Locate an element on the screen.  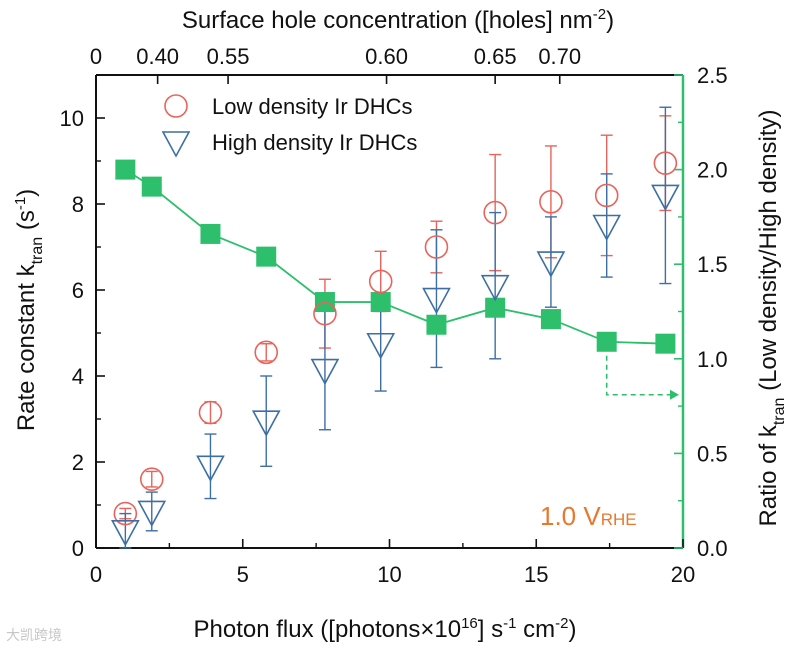
ratio-axis-arrow-head is located at coordinates (674, 394).